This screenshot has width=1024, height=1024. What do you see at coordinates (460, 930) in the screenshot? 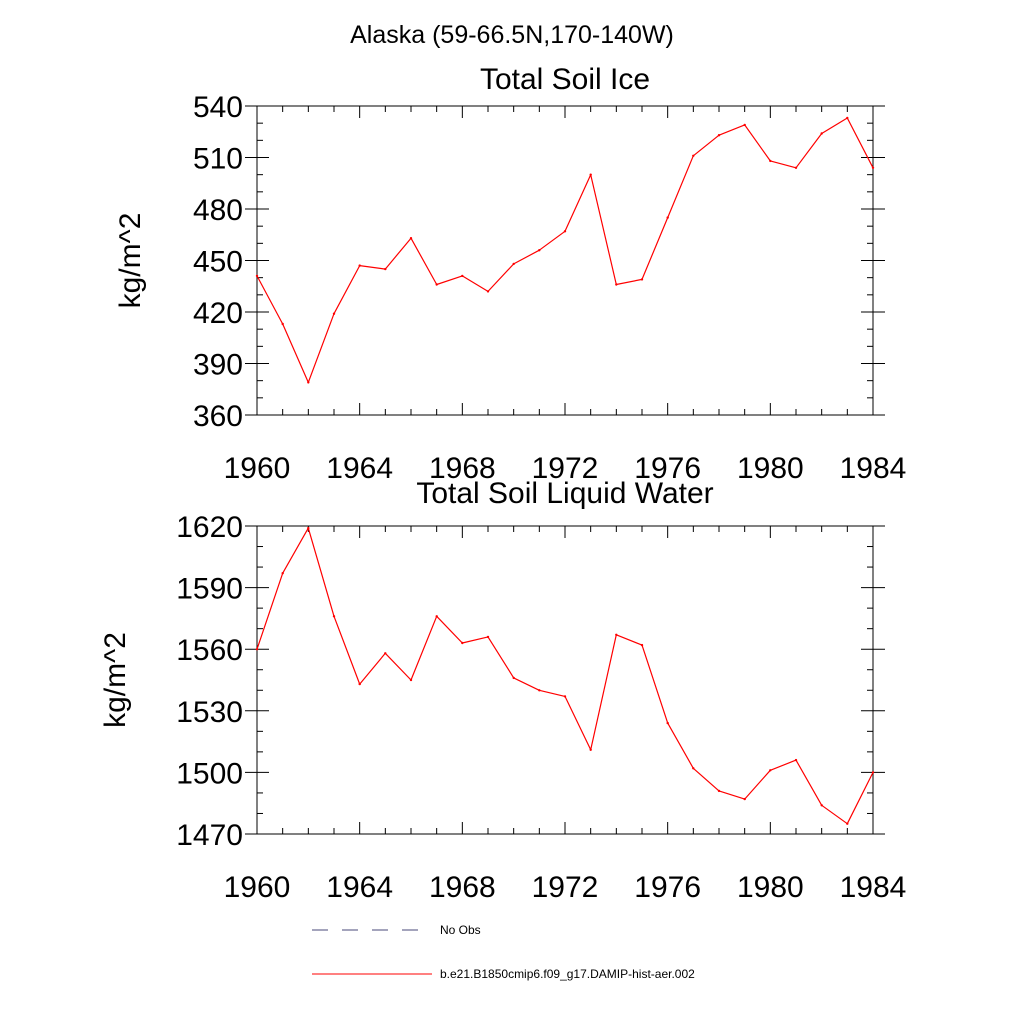
I see `legend-label-no-obs: No Obs` at bounding box center [460, 930].